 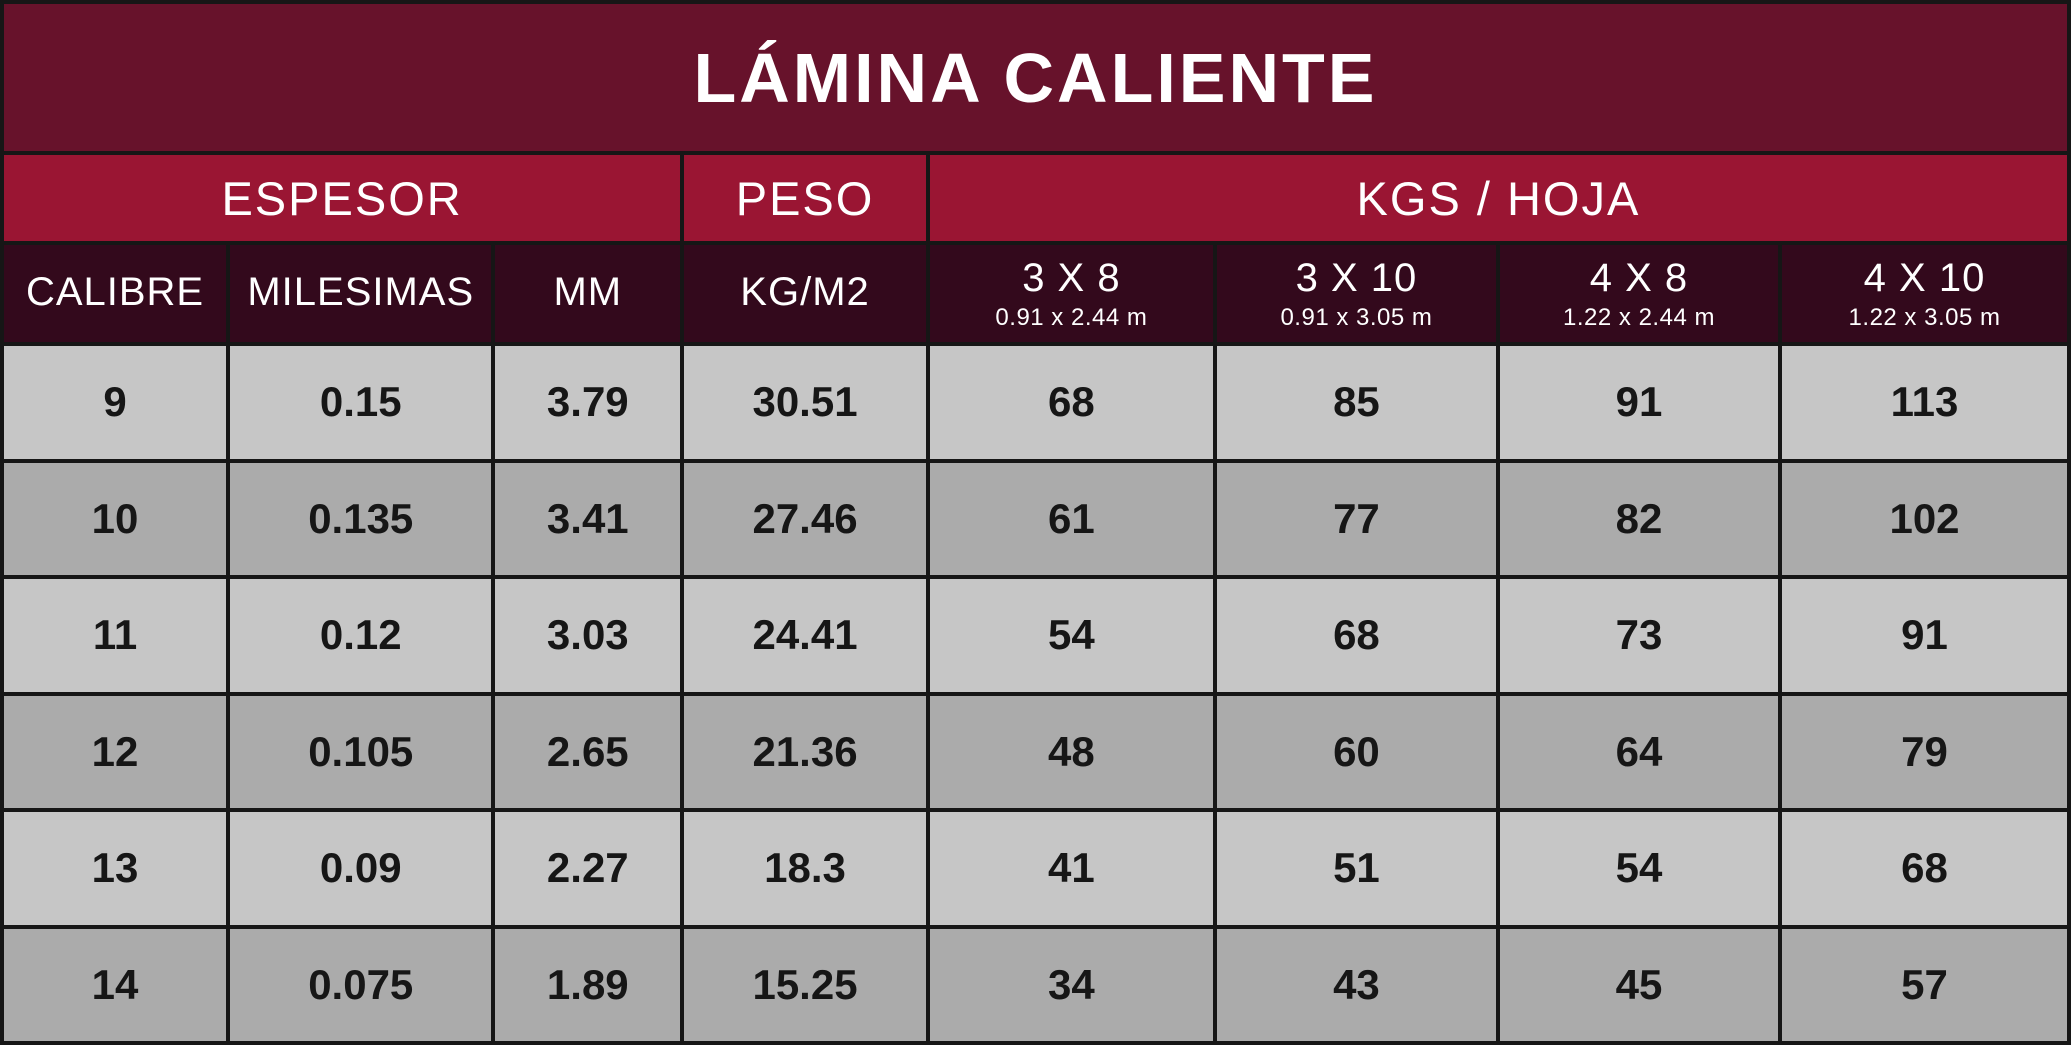 I want to click on table-cell: 12, so click(x=115, y=751).